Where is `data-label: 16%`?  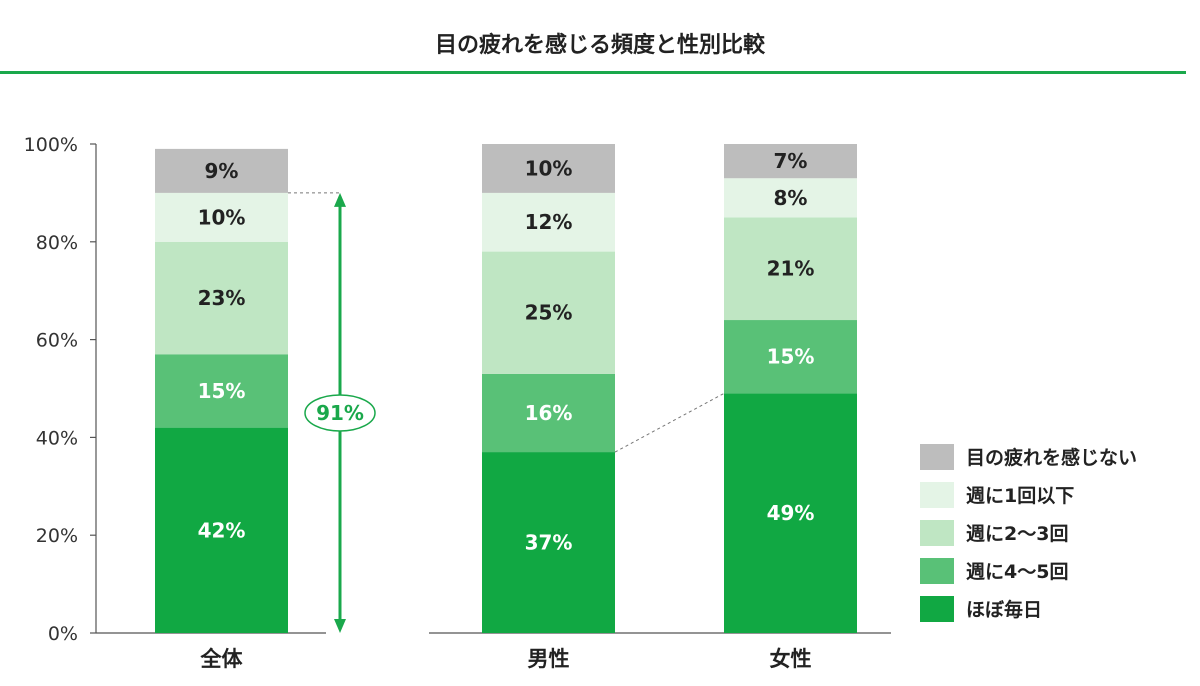 data-label: 16% is located at coordinates (549, 413).